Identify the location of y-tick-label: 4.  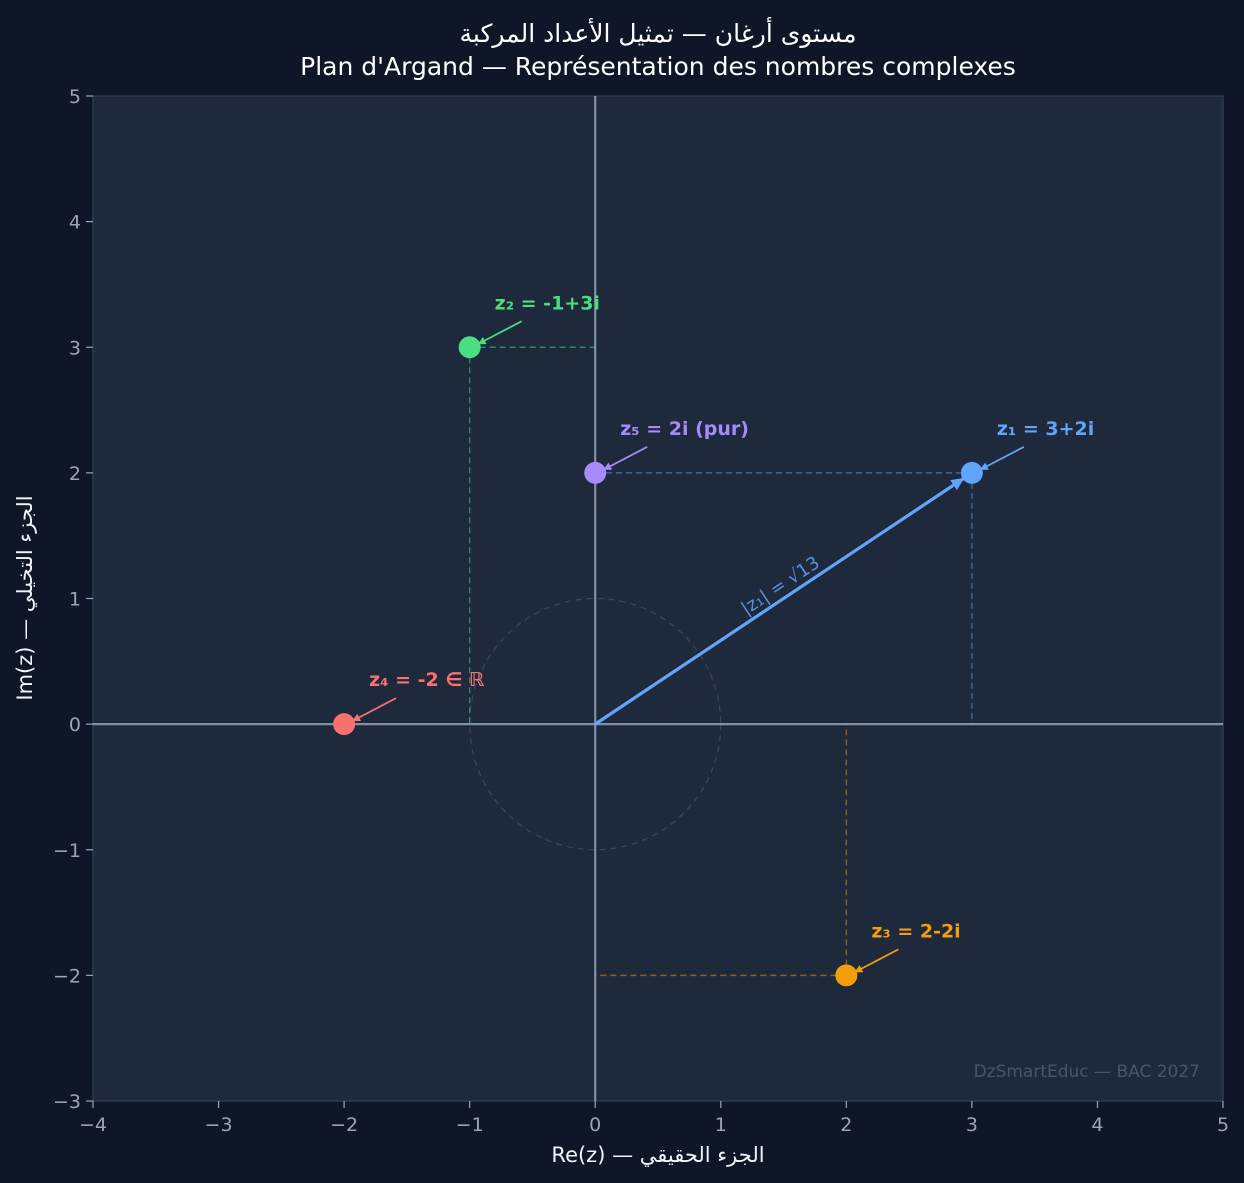
(75, 223).